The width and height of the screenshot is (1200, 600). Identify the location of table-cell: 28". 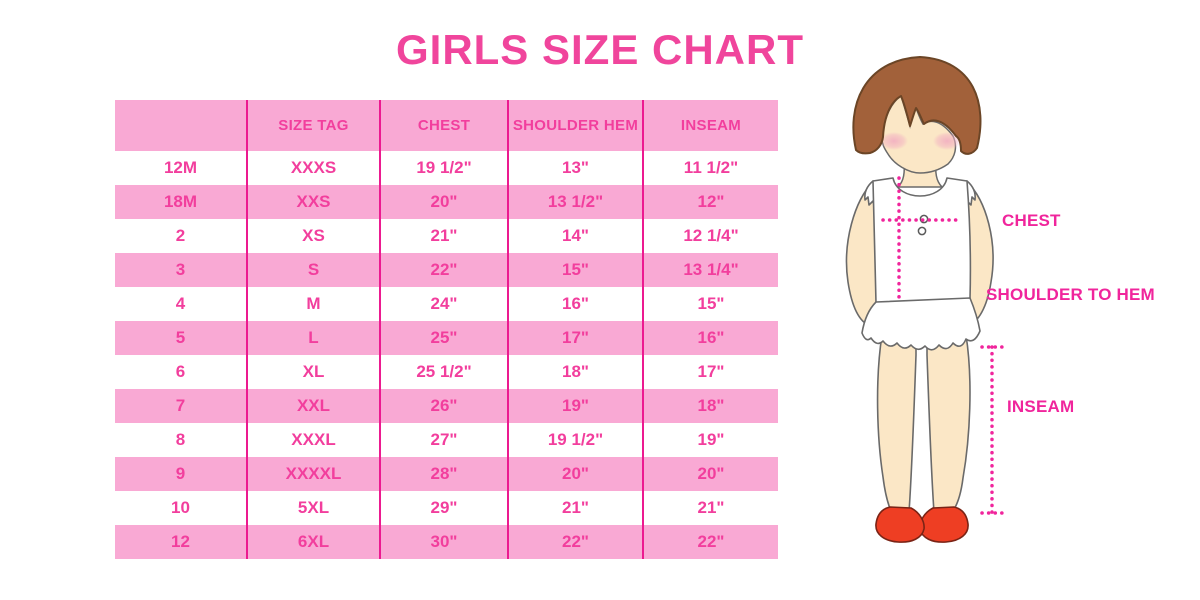
(444, 474).